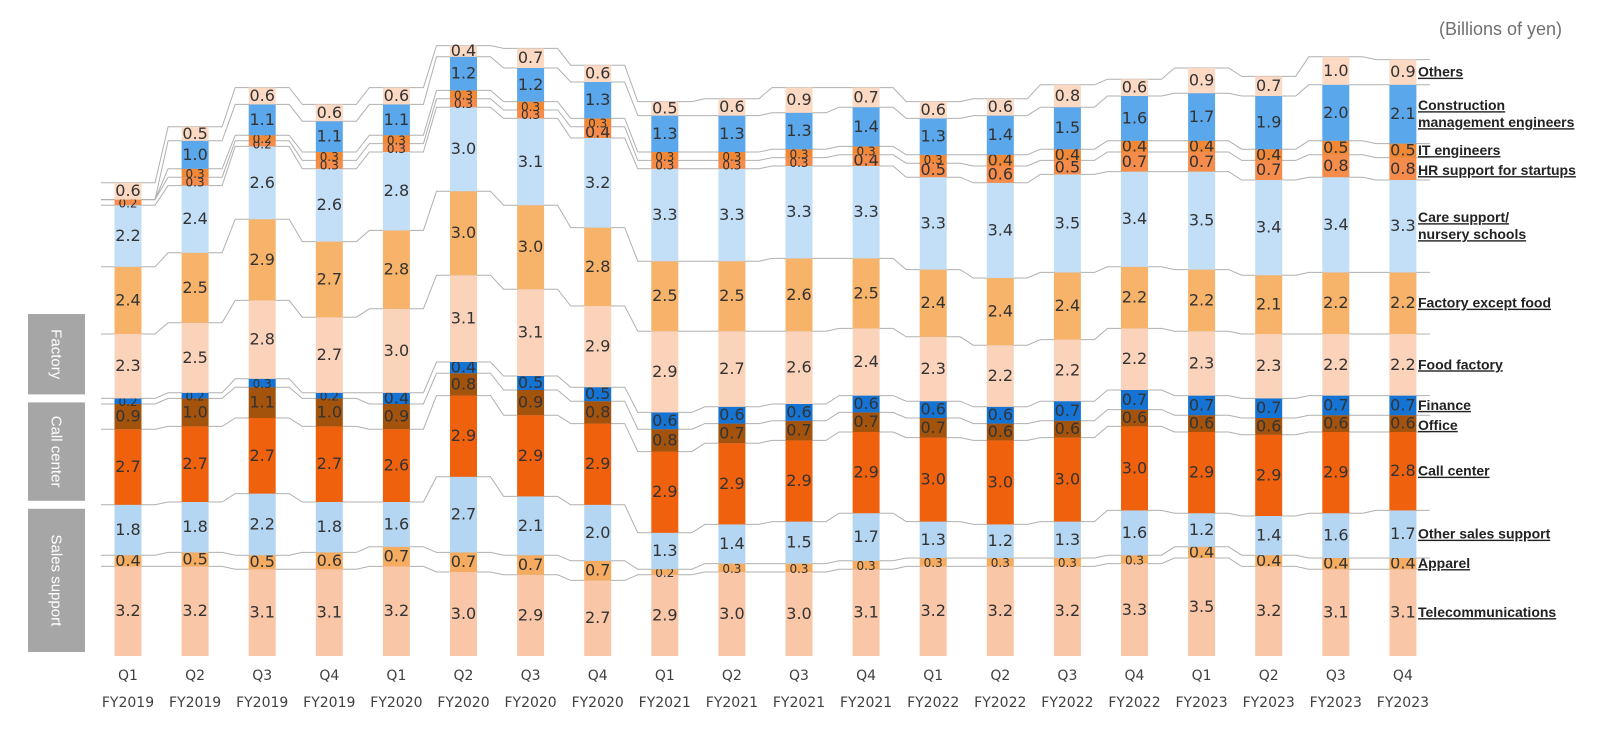 This screenshot has height=729, width=1600. What do you see at coordinates (194, 357) in the screenshot?
I see `value-label: 2.5` at bounding box center [194, 357].